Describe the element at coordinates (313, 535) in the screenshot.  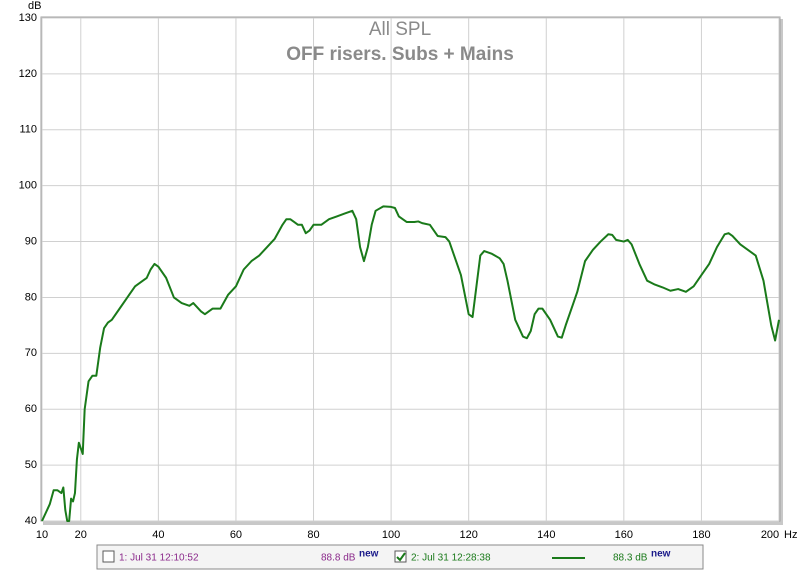
I see `x-tick-label: 80` at that location.